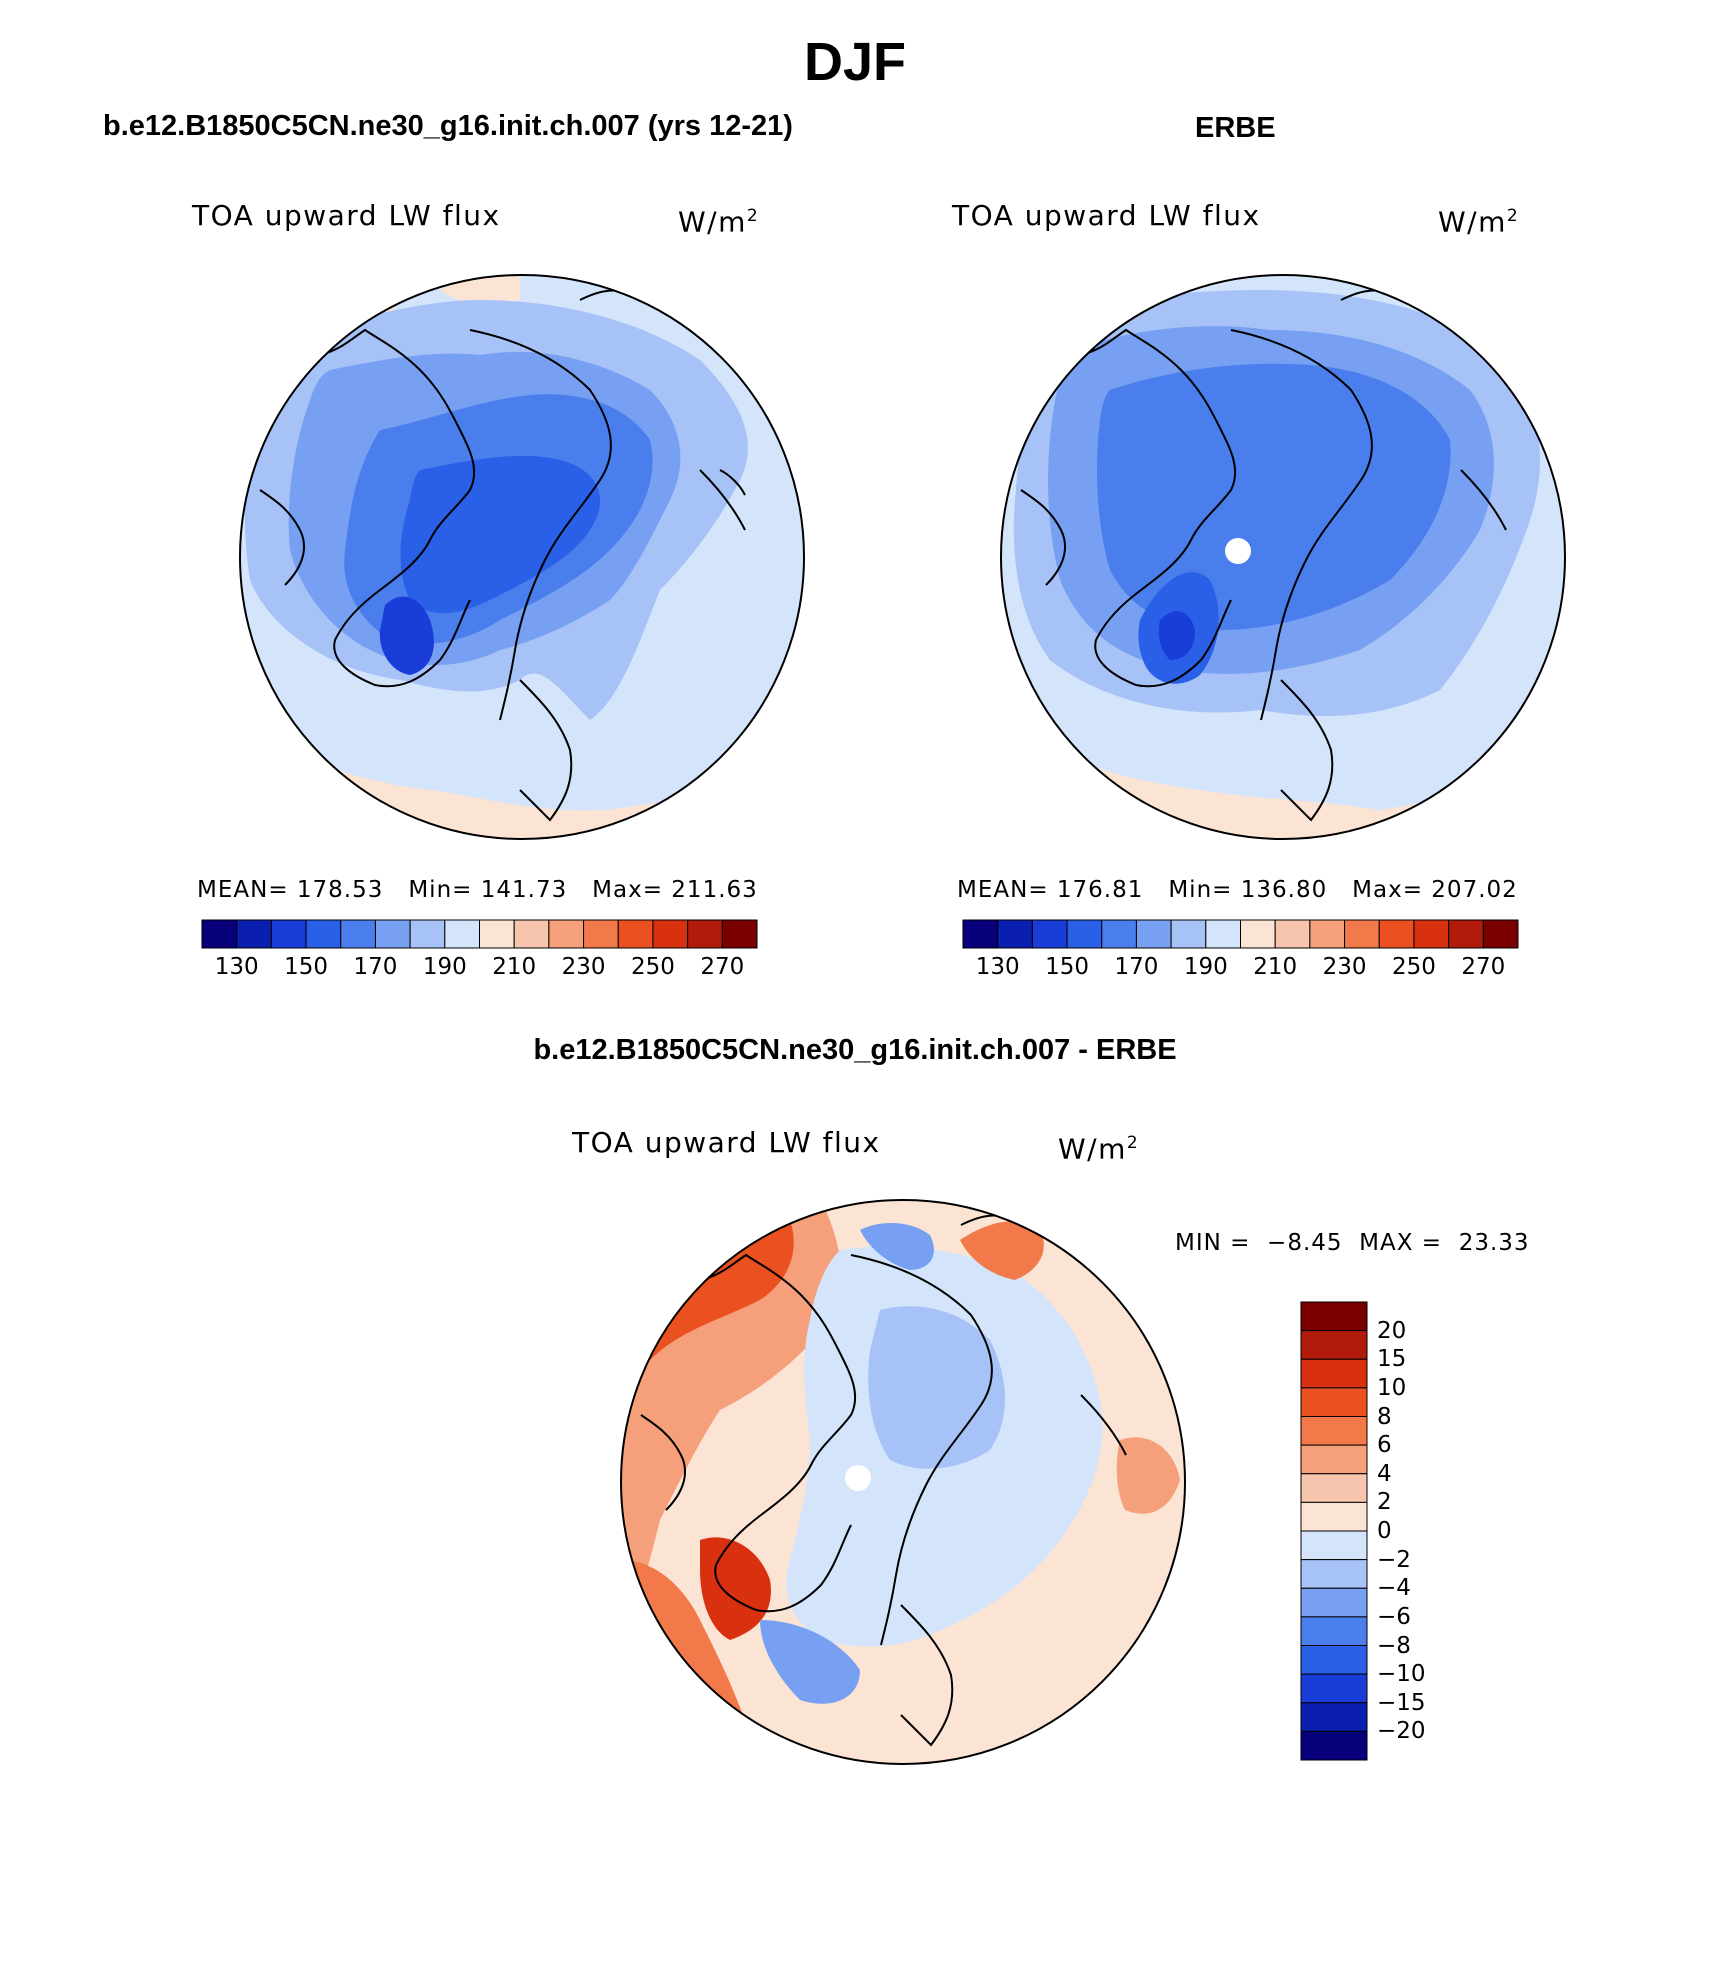  I want to click on diff-region-neg6-south, so click(810, 1662).